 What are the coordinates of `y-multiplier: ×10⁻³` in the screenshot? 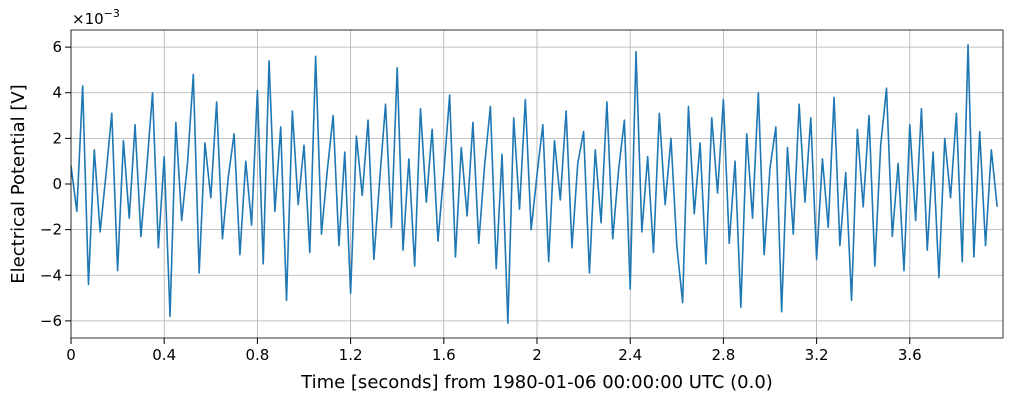 It's located at (96, 17).